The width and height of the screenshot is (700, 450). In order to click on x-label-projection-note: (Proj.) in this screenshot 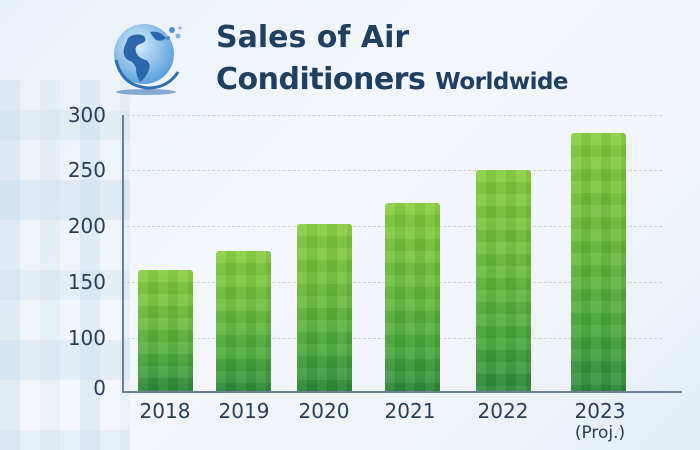, I will do `click(600, 433)`.